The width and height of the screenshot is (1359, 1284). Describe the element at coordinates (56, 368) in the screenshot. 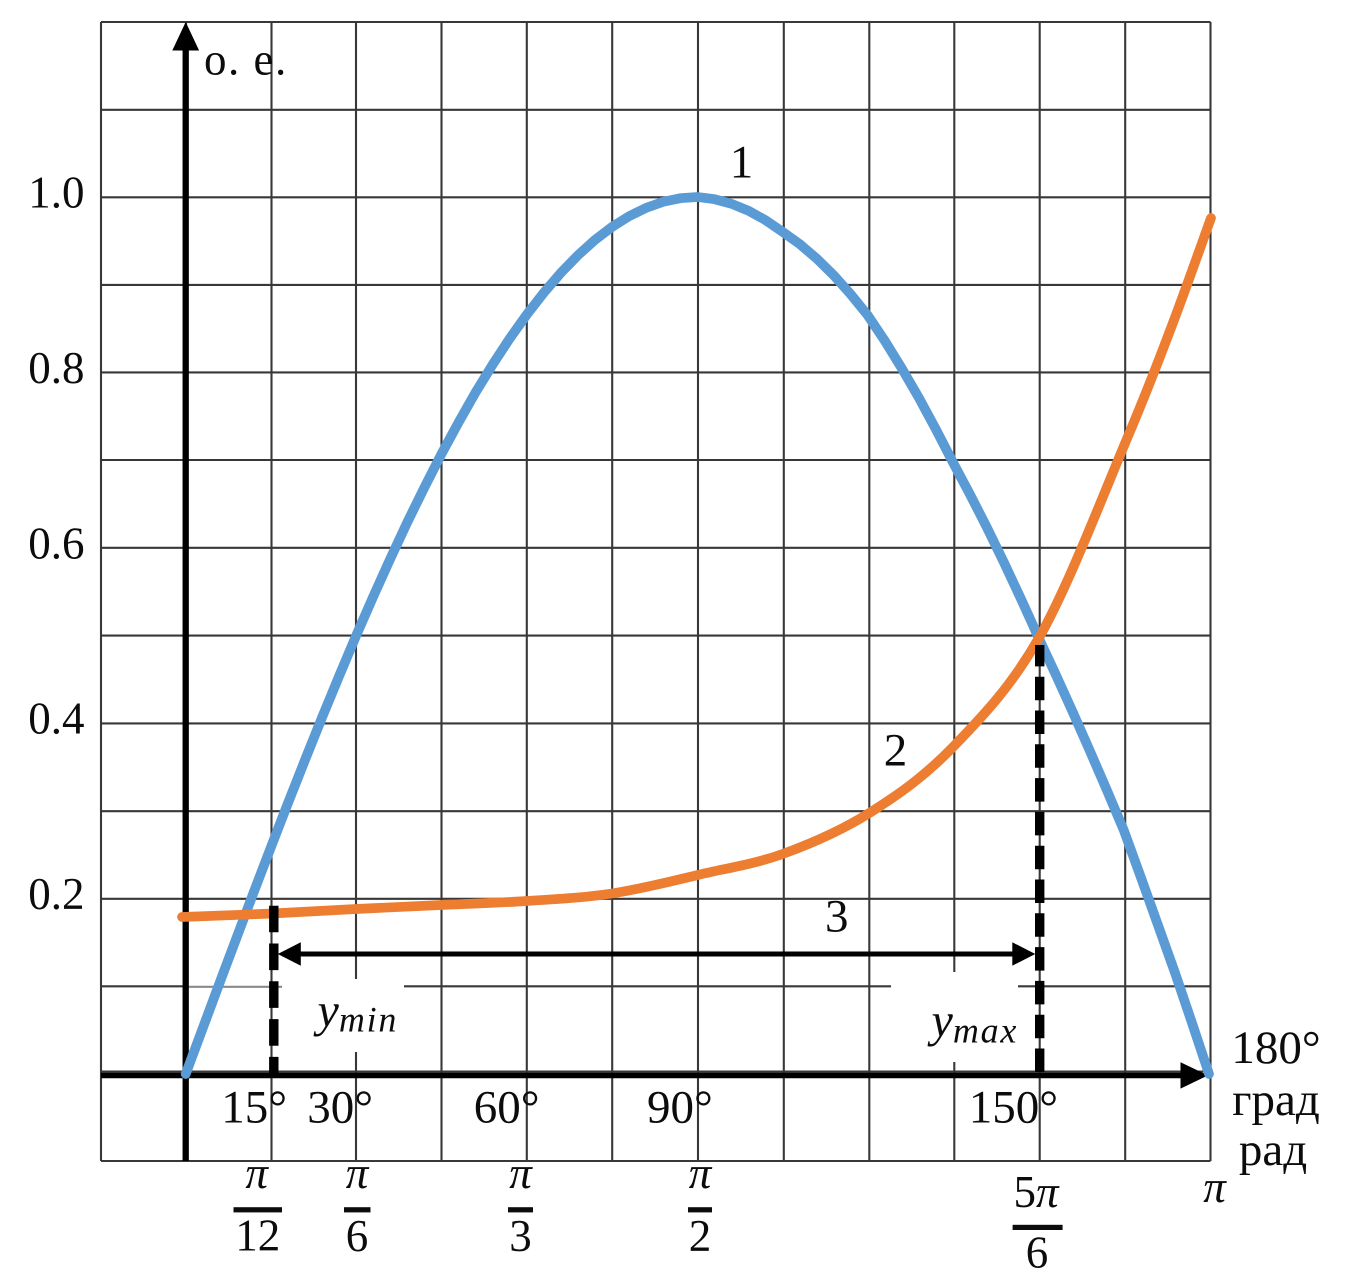

I see `svg-text: 0.8` at that location.